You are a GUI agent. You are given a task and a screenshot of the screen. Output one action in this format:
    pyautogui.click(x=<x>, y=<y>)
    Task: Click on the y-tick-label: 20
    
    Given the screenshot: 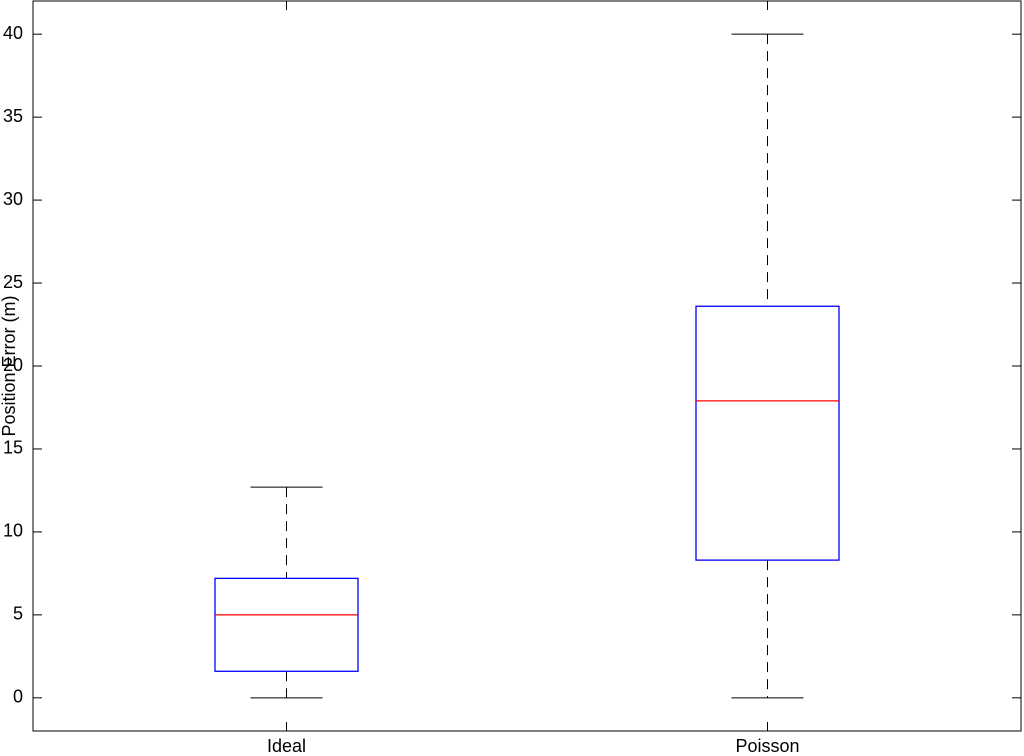 What is the action you would take?
    pyautogui.click(x=13, y=365)
    